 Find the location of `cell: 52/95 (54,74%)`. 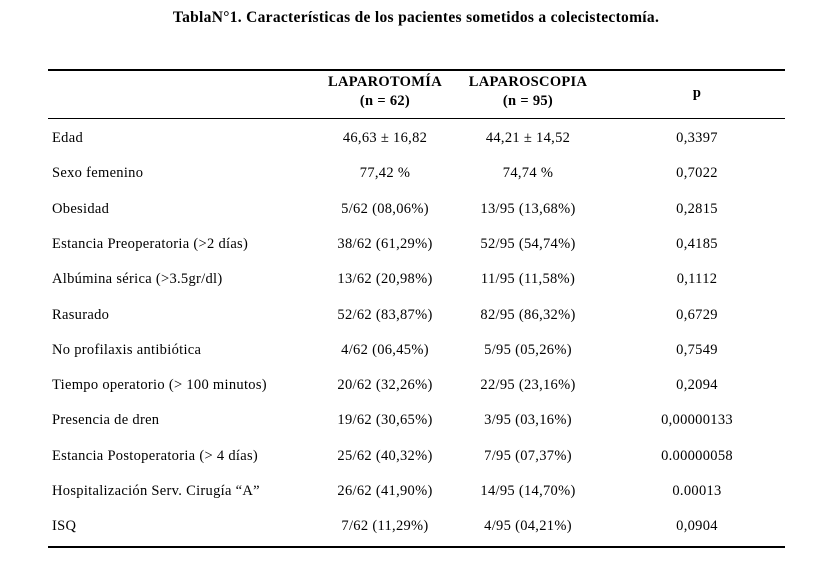

cell: 52/95 (54,74%) is located at coordinates (528, 243).